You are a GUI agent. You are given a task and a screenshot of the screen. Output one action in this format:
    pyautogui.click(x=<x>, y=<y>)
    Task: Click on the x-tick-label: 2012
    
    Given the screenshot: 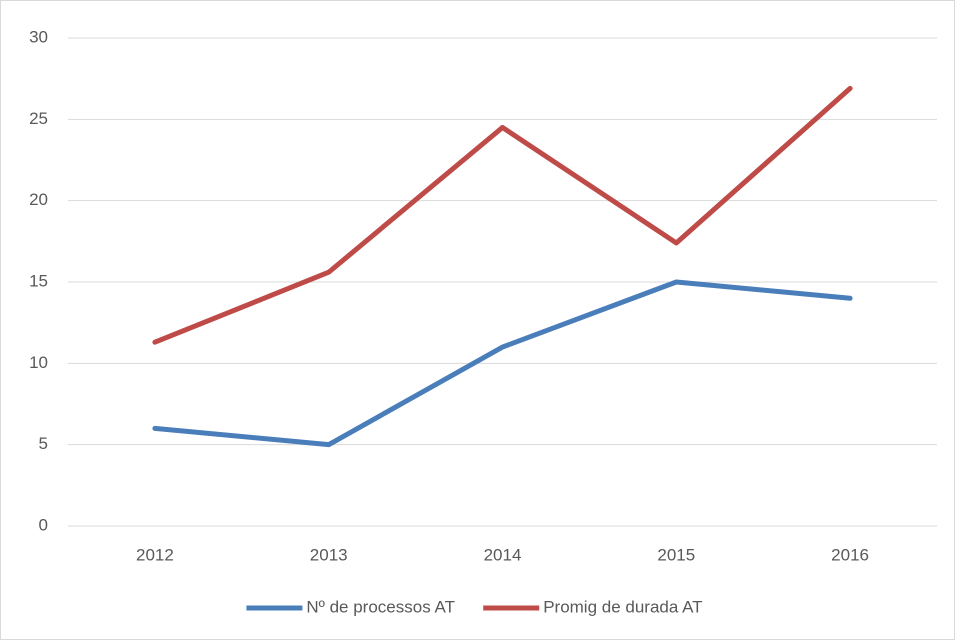 What is the action you would take?
    pyautogui.click(x=155, y=554)
    